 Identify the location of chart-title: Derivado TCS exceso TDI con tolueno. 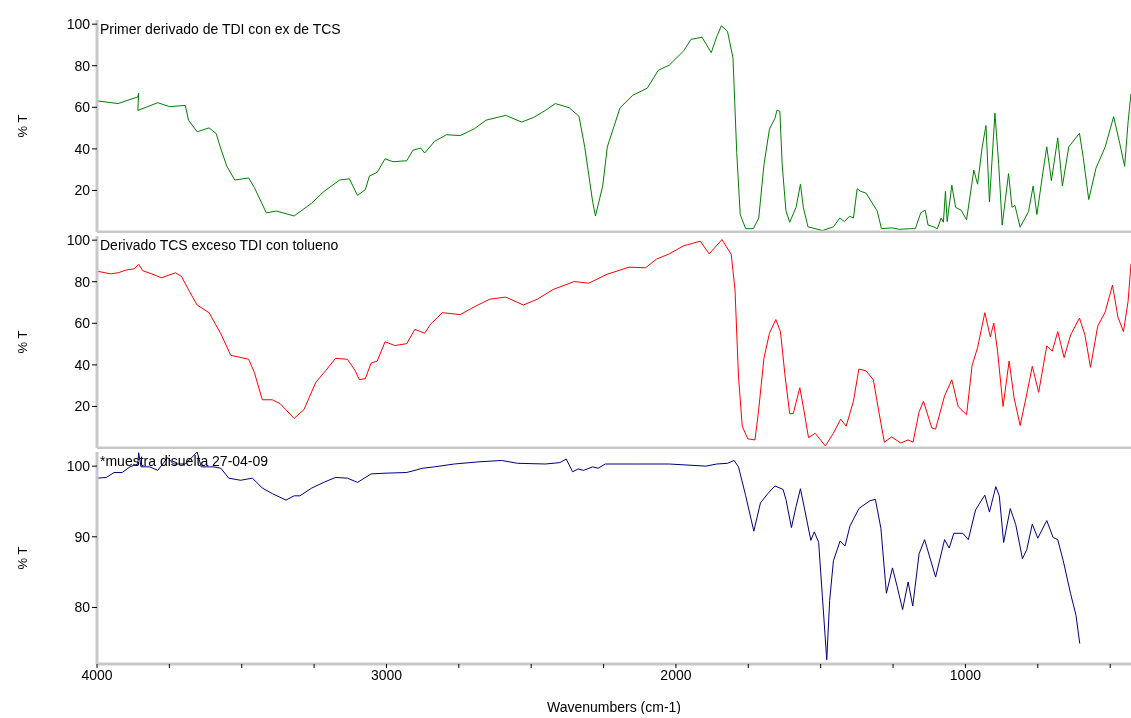
(219, 245).